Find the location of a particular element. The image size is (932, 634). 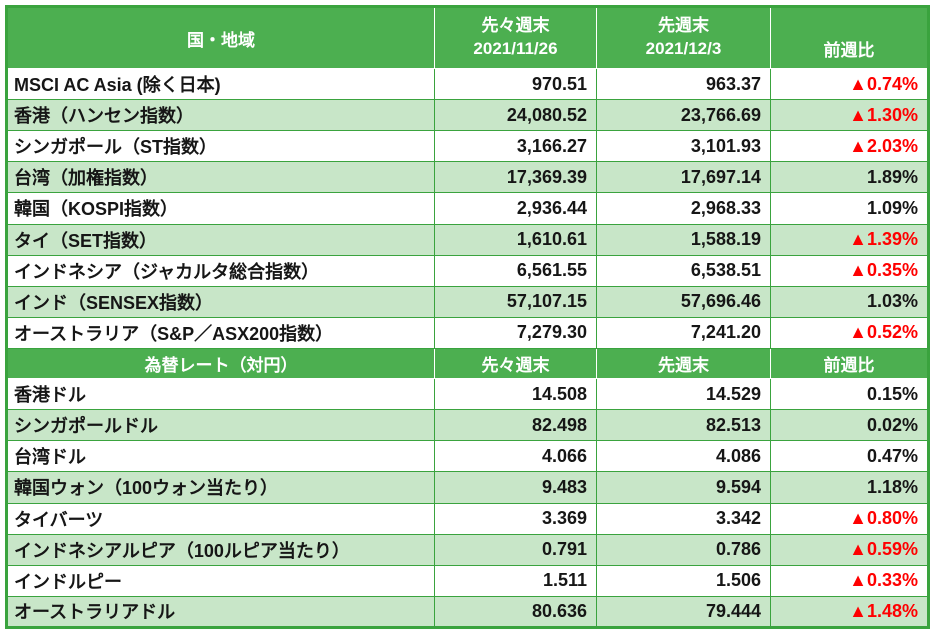

prev-label: 先週末 is located at coordinates (683, 26).